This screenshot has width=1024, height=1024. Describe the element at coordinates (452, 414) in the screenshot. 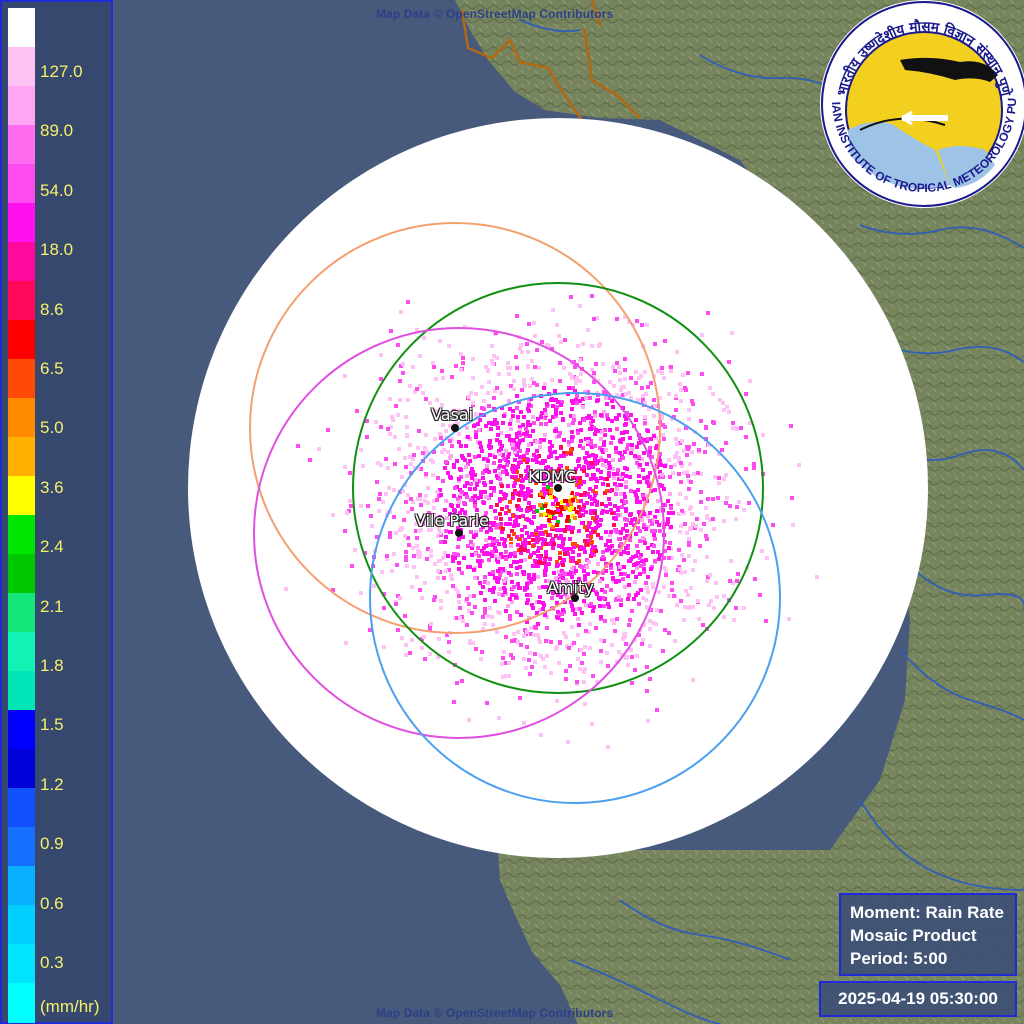

I see `station-label-vasai: Vasai` at that location.